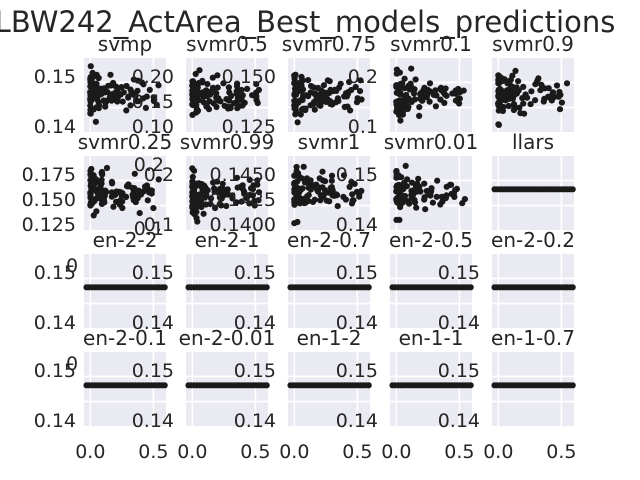 This screenshot has height=480, width=640. I want to click on y-tick-label: 0.14, so click(357, 323).